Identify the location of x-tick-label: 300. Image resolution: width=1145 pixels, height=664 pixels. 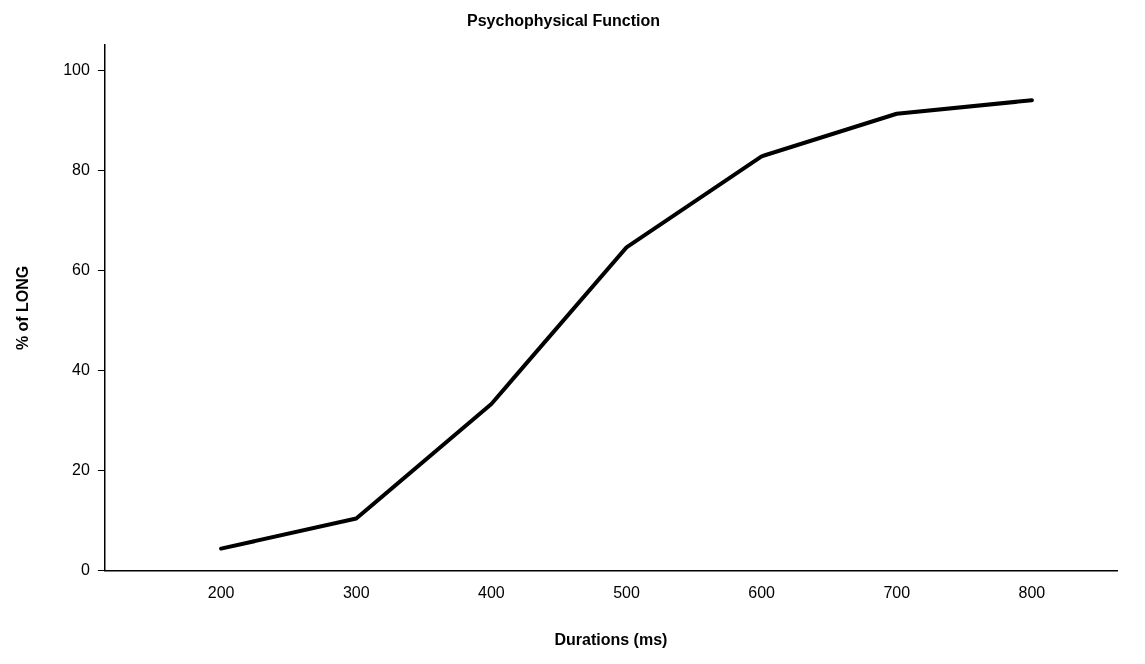
(356, 592).